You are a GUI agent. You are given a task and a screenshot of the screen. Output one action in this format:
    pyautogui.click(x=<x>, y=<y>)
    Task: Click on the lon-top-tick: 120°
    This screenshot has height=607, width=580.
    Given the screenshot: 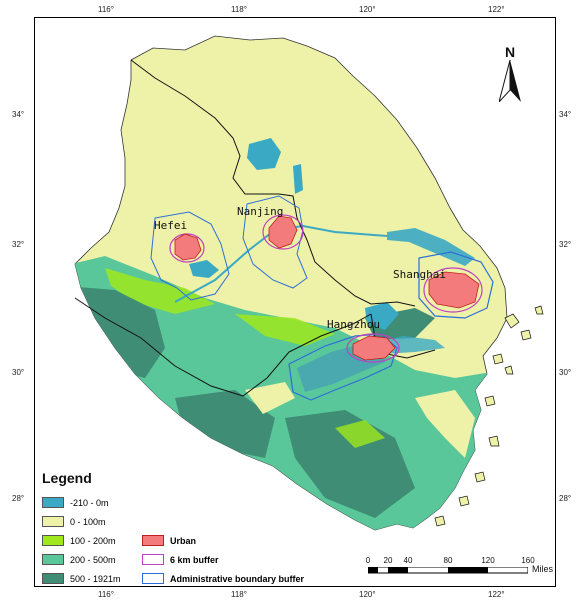 What is the action you would take?
    pyautogui.click(x=367, y=9)
    